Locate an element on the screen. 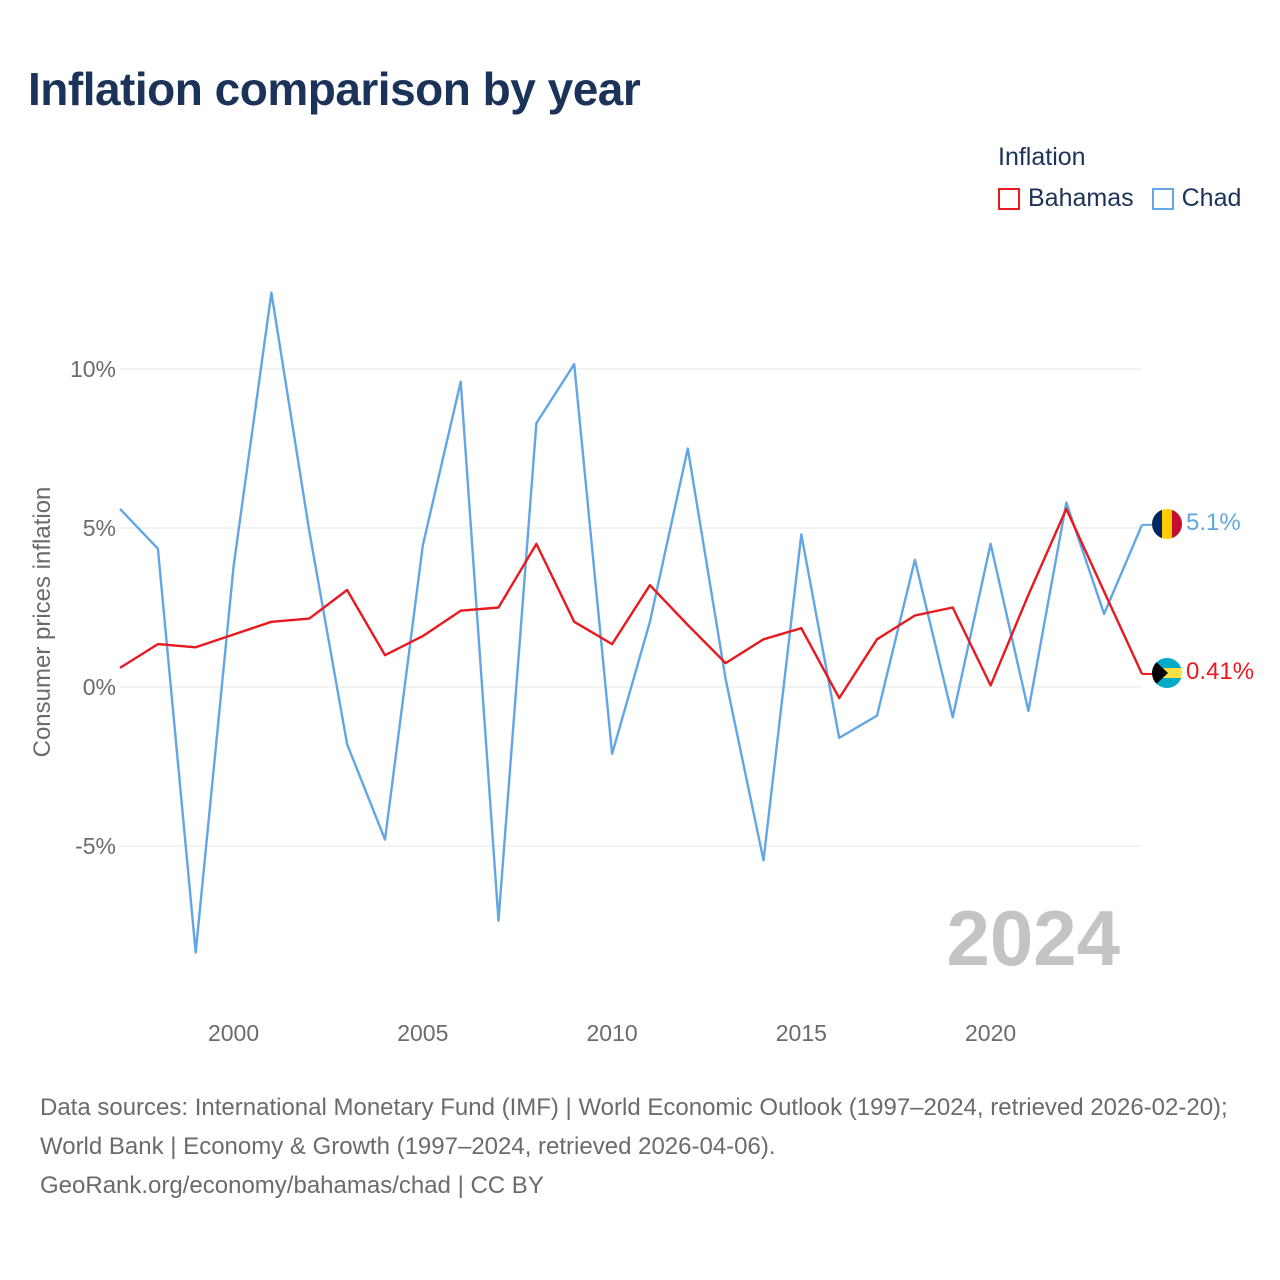 The image size is (1280, 1280). bahamas-flag-icon is located at coordinates (1167, 673).